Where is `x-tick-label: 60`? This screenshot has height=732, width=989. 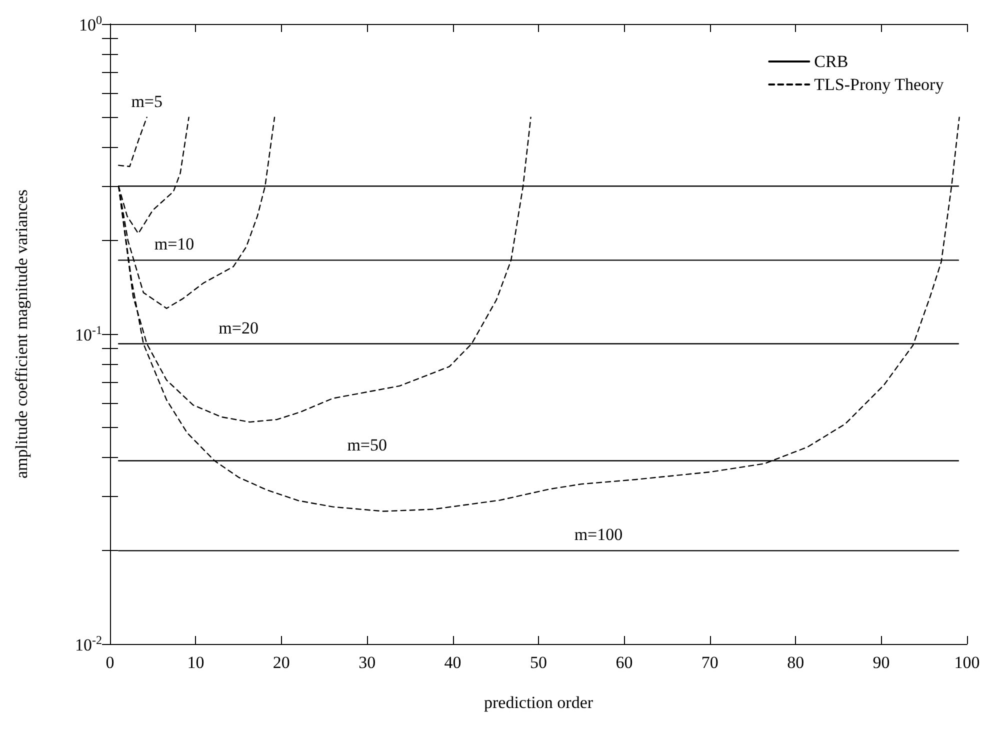 x-tick-label: 60 is located at coordinates (624, 662).